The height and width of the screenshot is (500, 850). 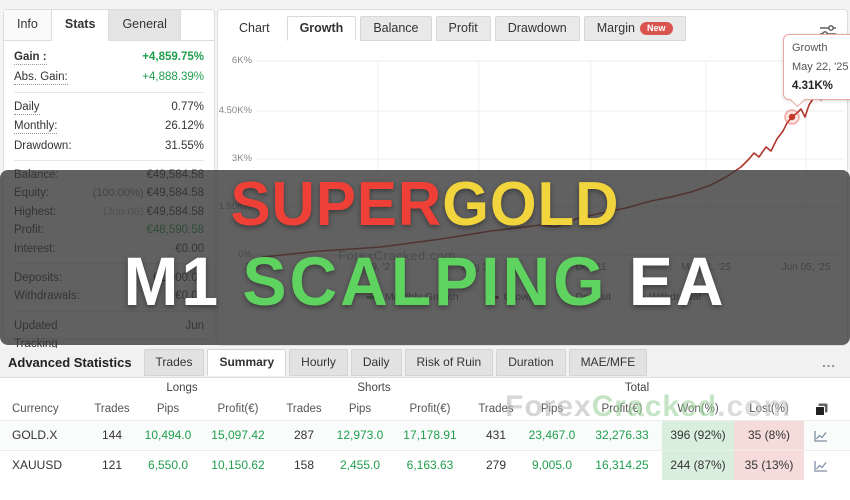 I want to click on monthly-label: Monthly:, so click(x=36, y=127).